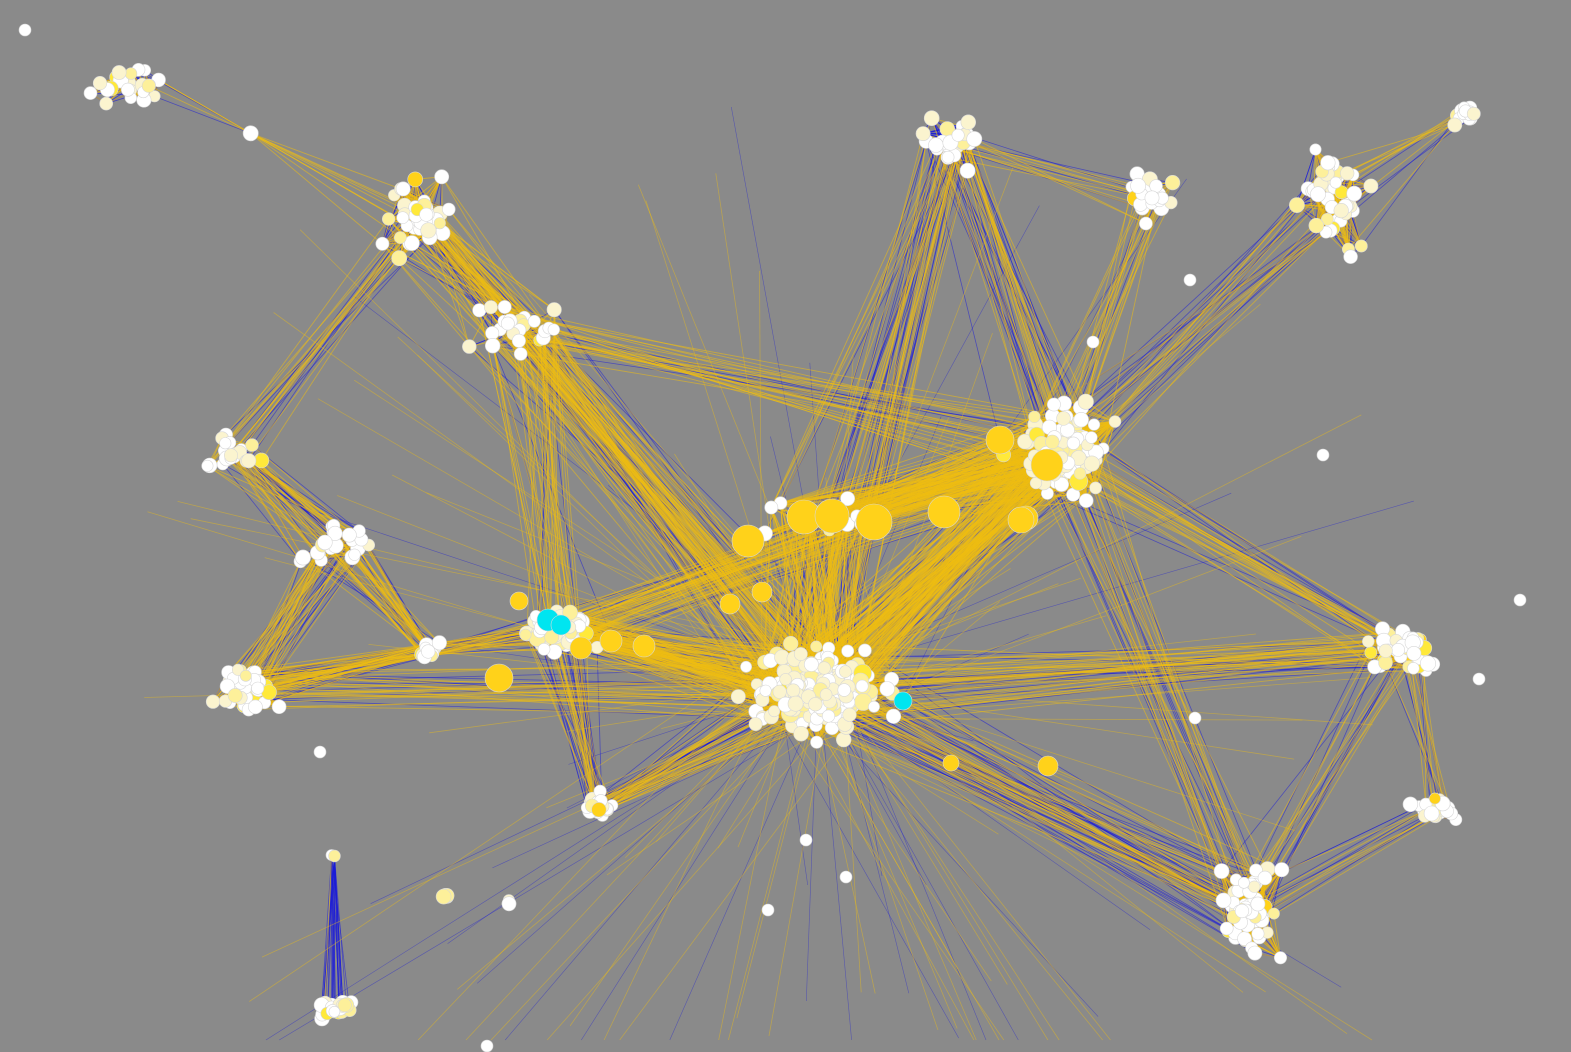 The image size is (1571, 1052). I want to click on graph-edge-gold, so click(415, 198).